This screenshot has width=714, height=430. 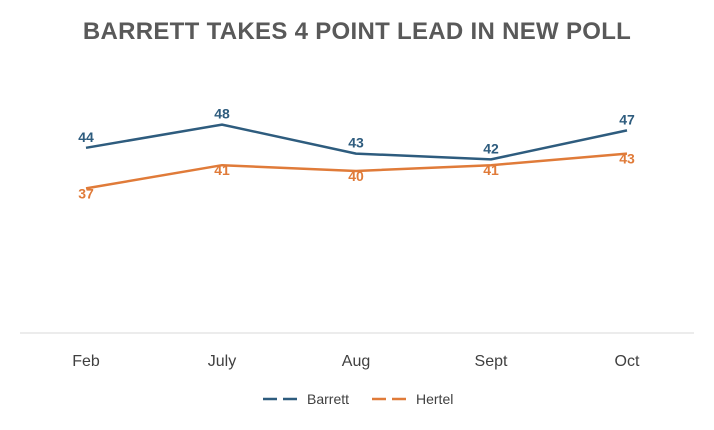 I want to click on data-label-barrett-feb: 44, so click(x=86, y=137).